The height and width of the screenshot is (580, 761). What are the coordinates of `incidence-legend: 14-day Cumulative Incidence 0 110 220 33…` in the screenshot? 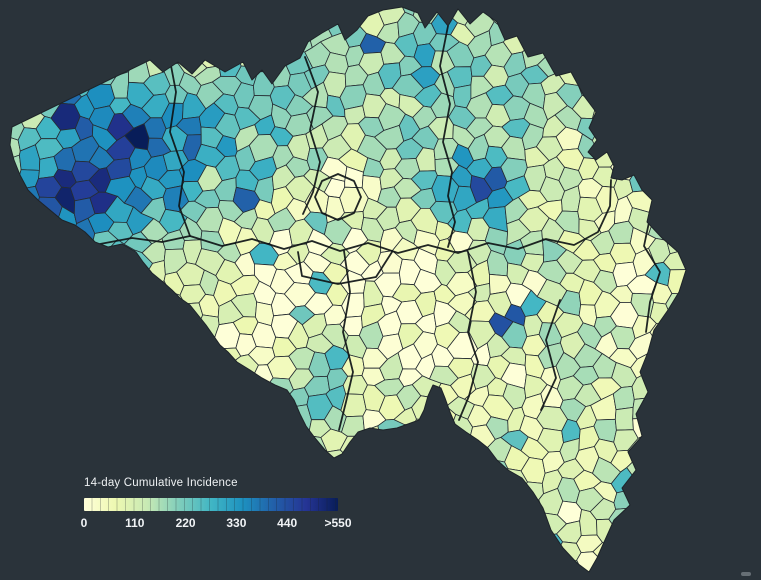 It's located at (217, 504).